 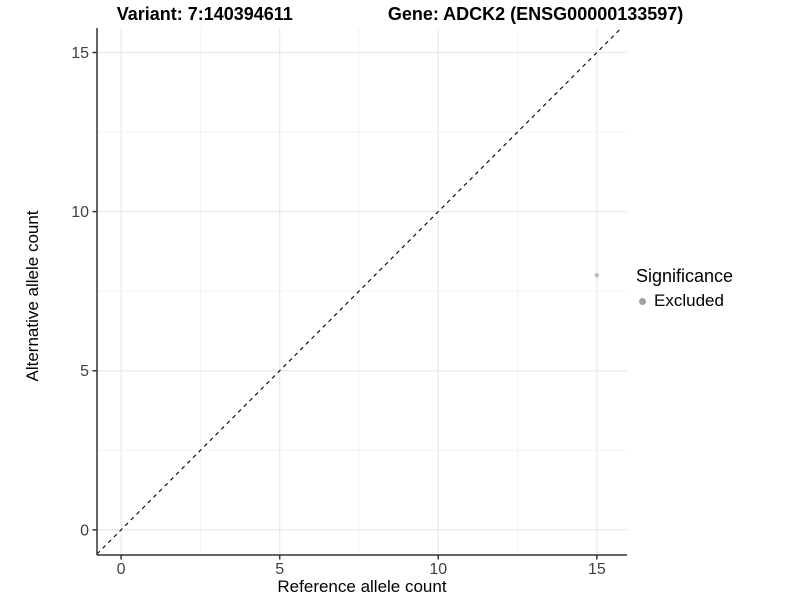 What do you see at coordinates (84, 530) in the screenshot?
I see `y-tick-label: 0` at bounding box center [84, 530].